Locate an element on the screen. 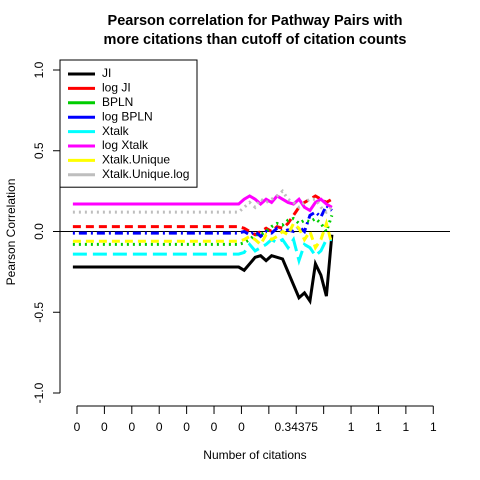 This screenshot has height=480, width=480. legend-label: JI is located at coordinates (106, 73).